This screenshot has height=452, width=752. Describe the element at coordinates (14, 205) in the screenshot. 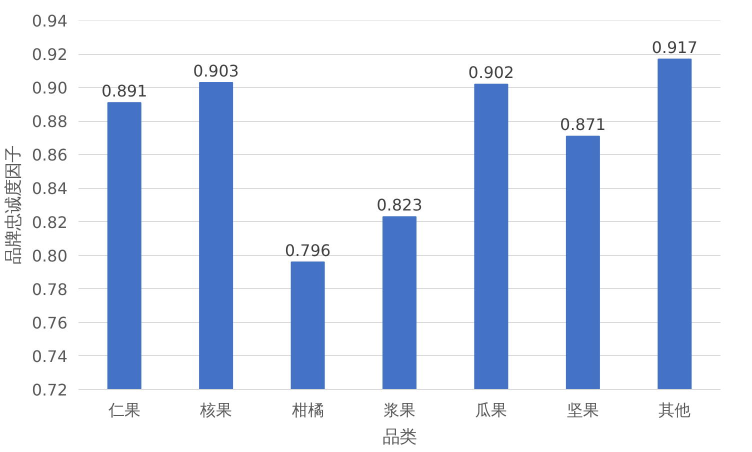

I see `y-axis-title: 品牌忠诚度因子` at that location.